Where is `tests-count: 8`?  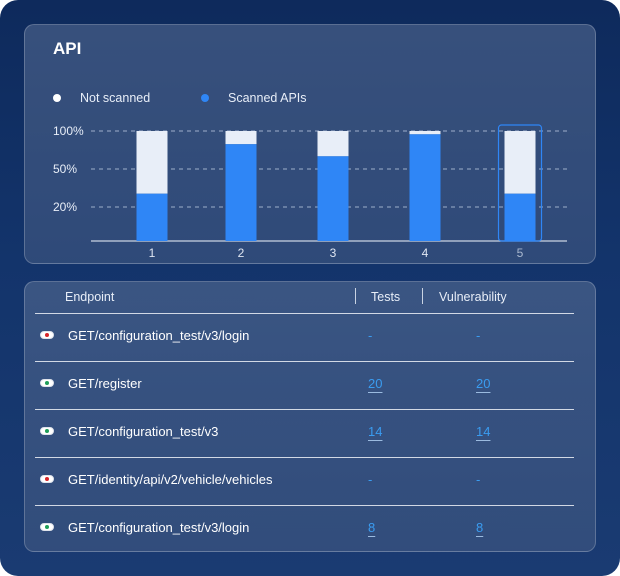
tests-count: 8 is located at coordinates (372, 527).